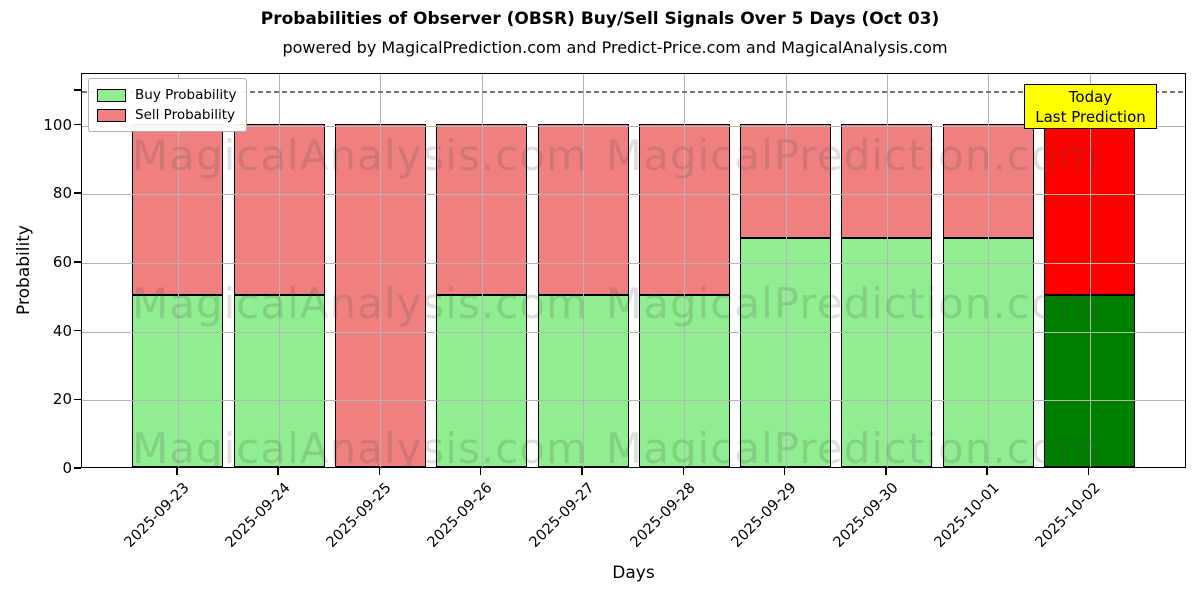 The height and width of the screenshot is (600, 1200). What do you see at coordinates (359, 515) in the screenshot?
I see `x-tick-label: 2025-09-25` at bounding box center [359, 515].